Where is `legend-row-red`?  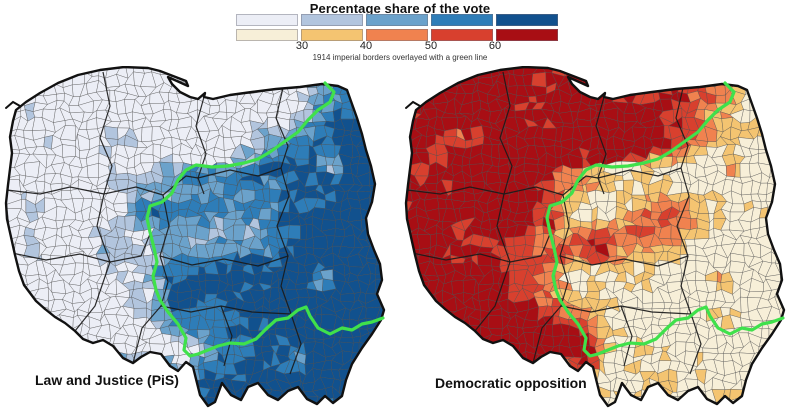
legend-row-red is located at coordinates (397, 35).